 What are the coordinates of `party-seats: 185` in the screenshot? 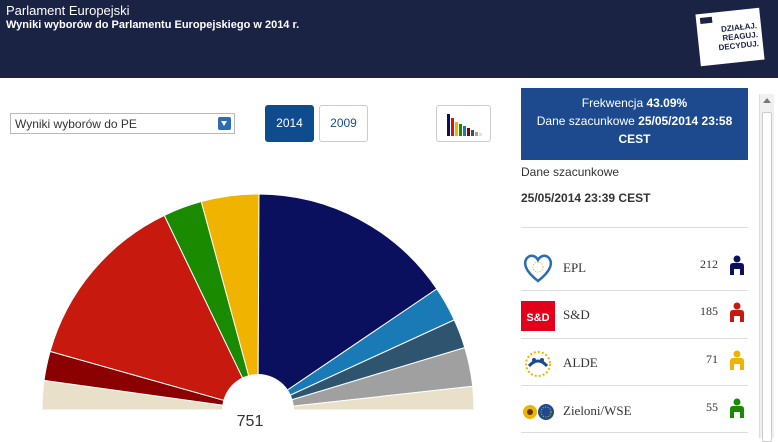 It's located at (709, 311).